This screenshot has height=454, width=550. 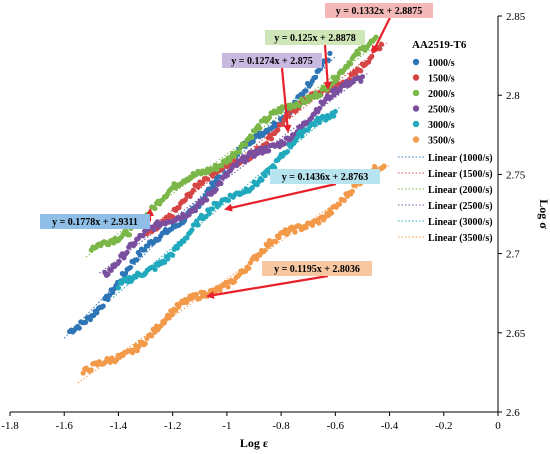 I want to click on equation-label: y = 0.1332x + 2.8875, so click(x=379, y=11).